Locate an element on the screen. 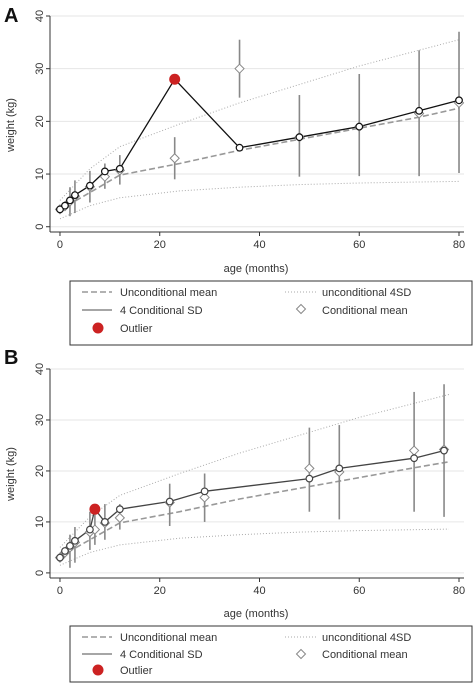 This screenshot has height=684, width=474. panel-letter: A is located at coordinates (11, 16).